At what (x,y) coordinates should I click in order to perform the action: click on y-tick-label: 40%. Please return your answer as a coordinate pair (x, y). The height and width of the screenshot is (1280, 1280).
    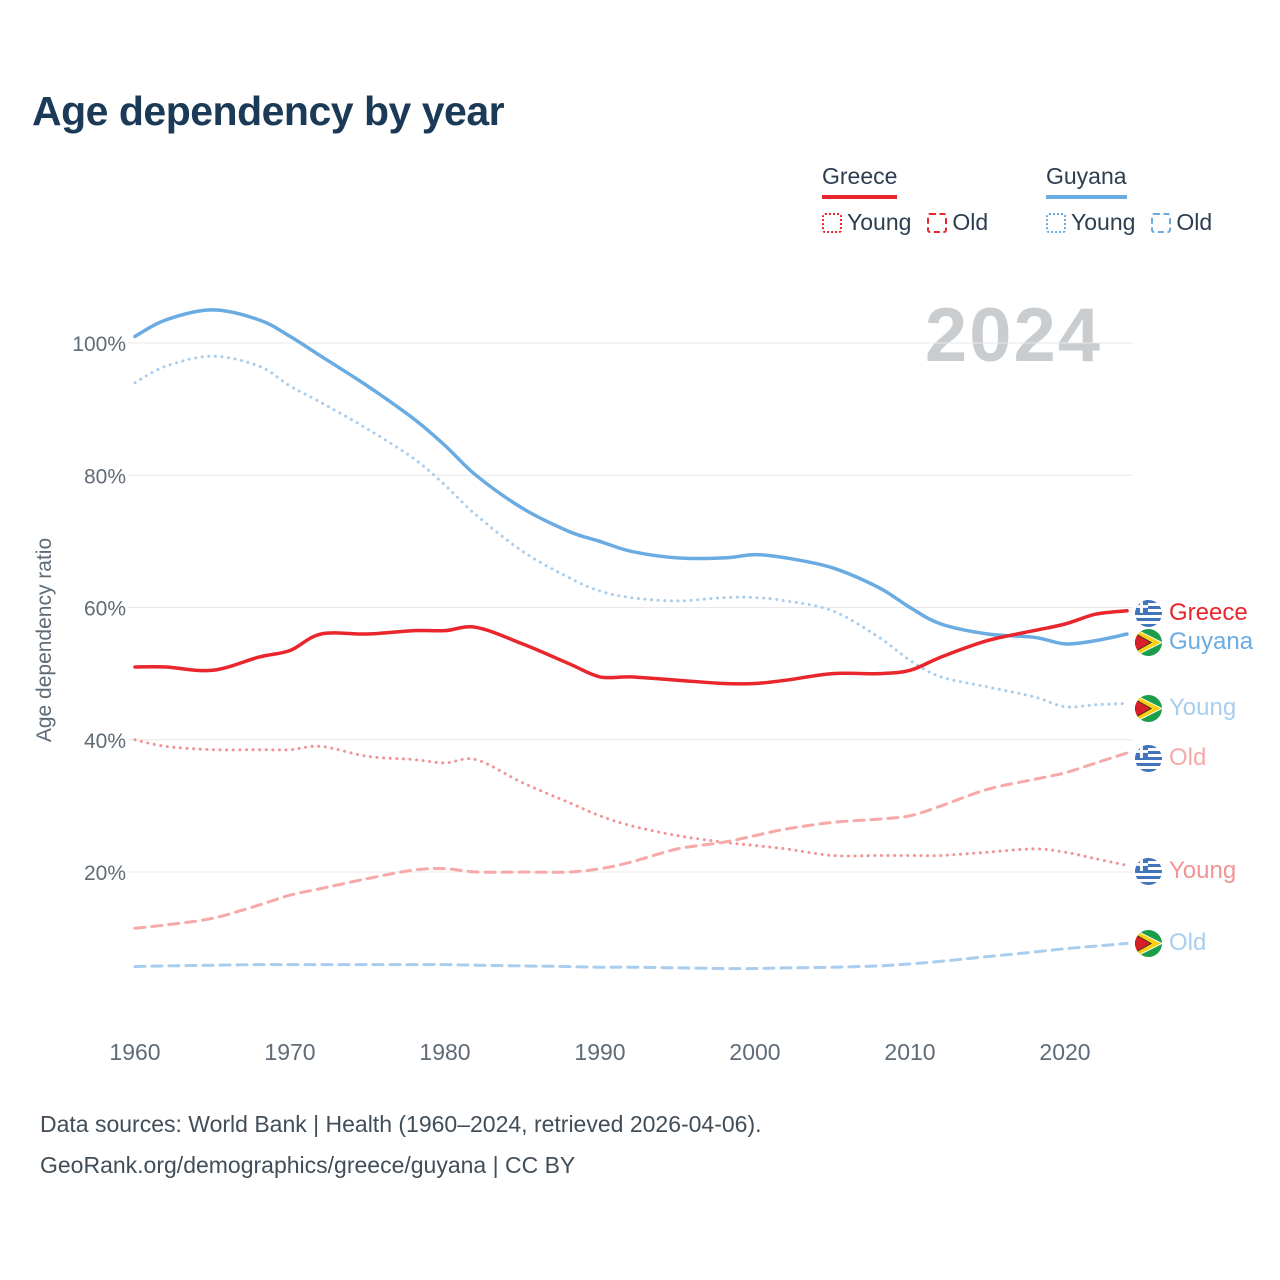
    Looking at the image, I should click on (105, 741).